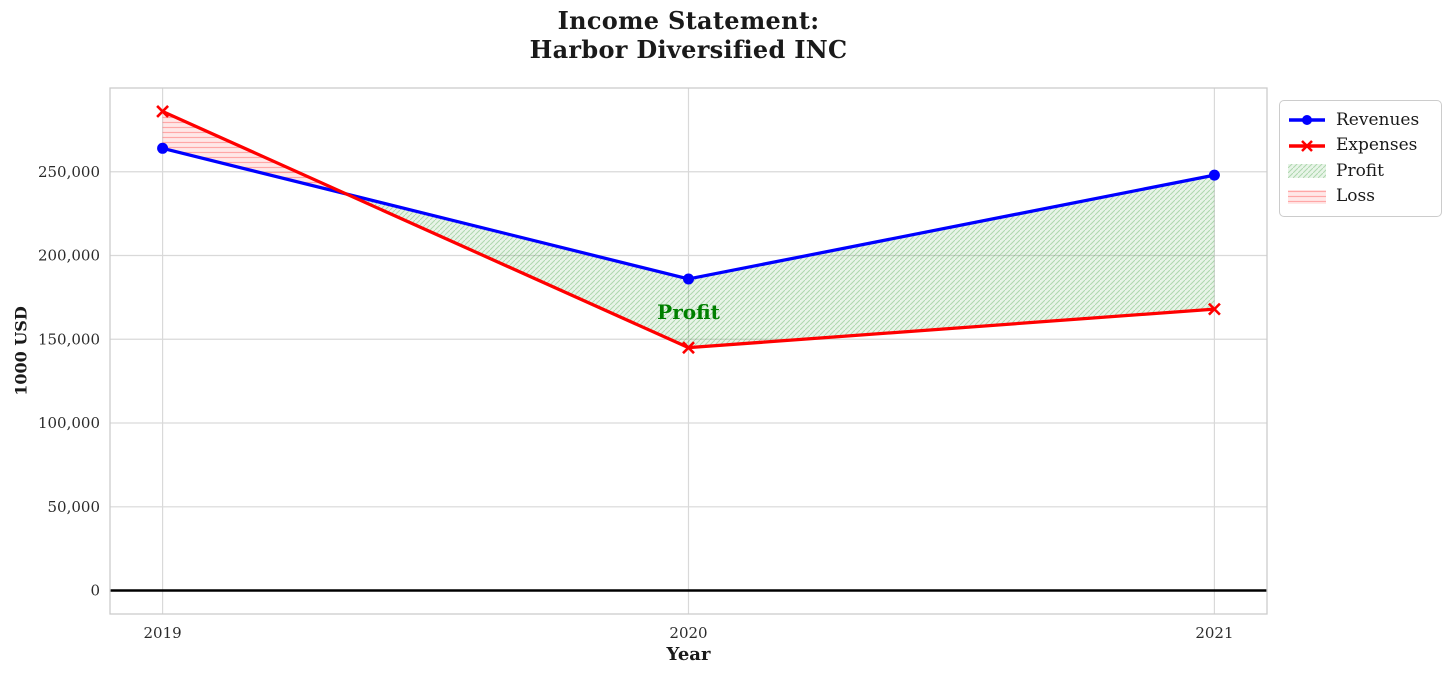 This screenshot has width=1452, height=676. What do you see at coordinates (69, 423) in the screenshot?
I see `y-tick-label: 100,000` at bounding box center [69, 423].